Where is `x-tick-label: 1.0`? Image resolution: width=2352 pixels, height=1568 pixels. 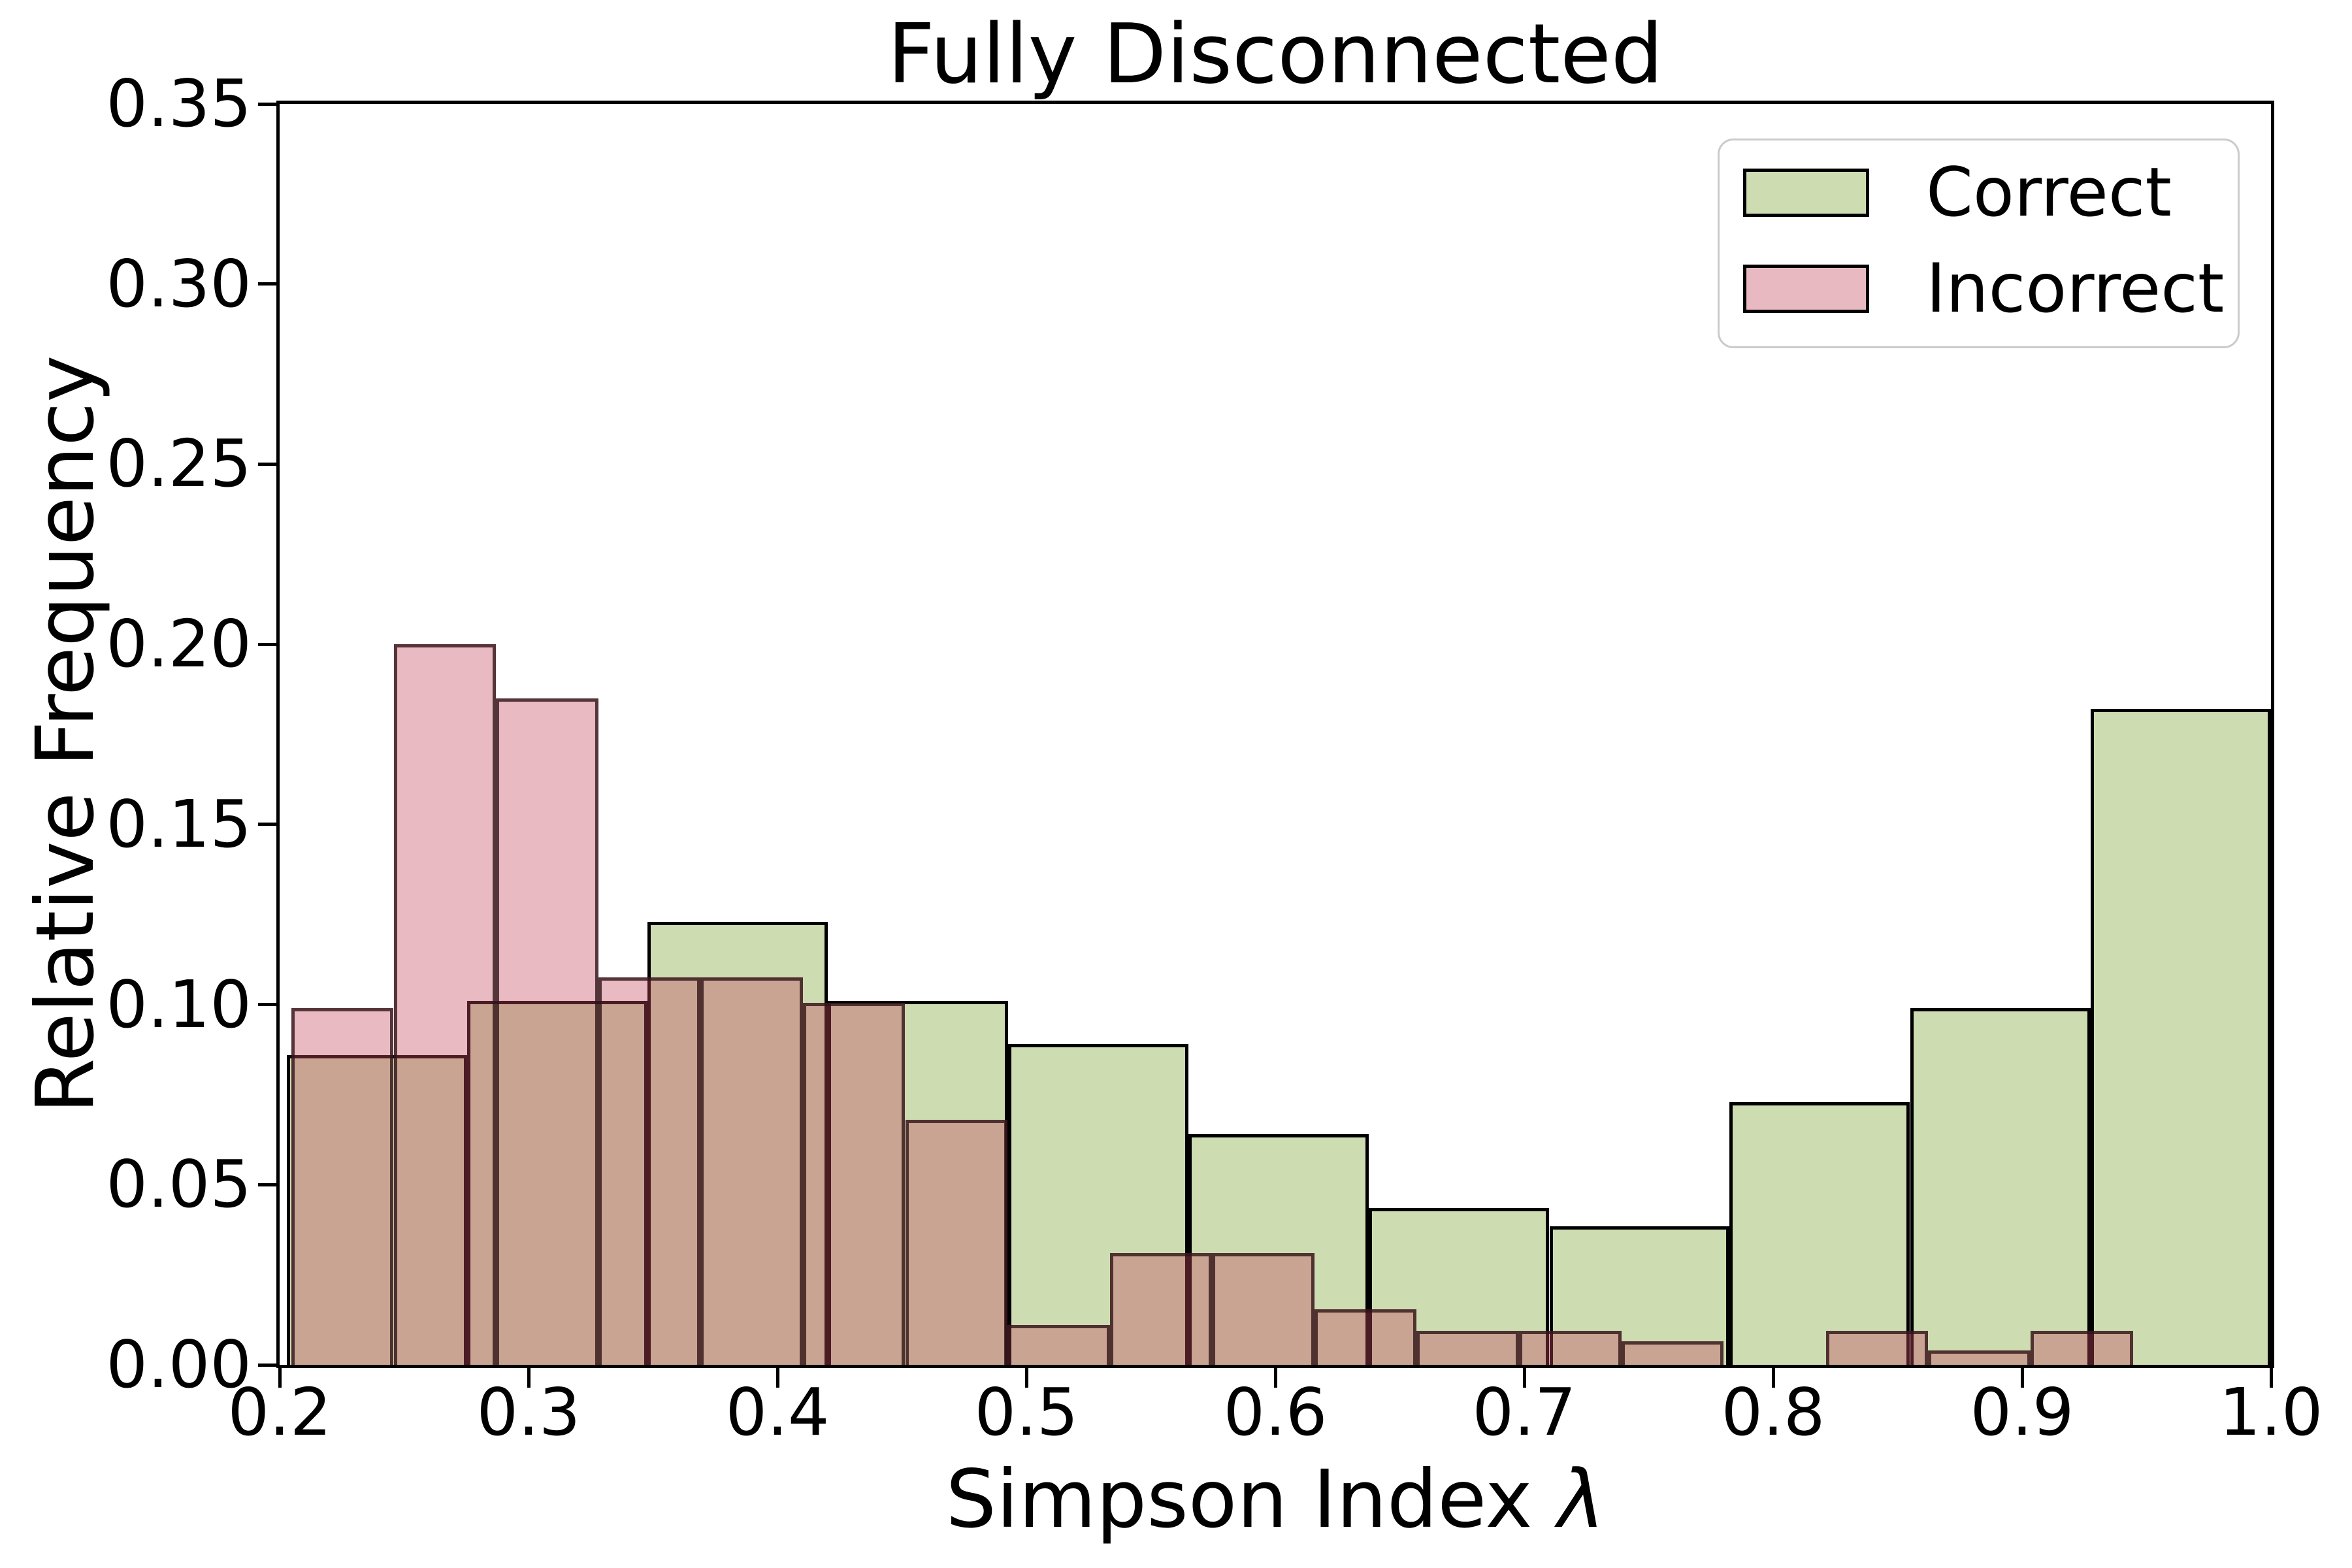
x-tick-label: 1.0 is located at coordinates (2271, 1412).